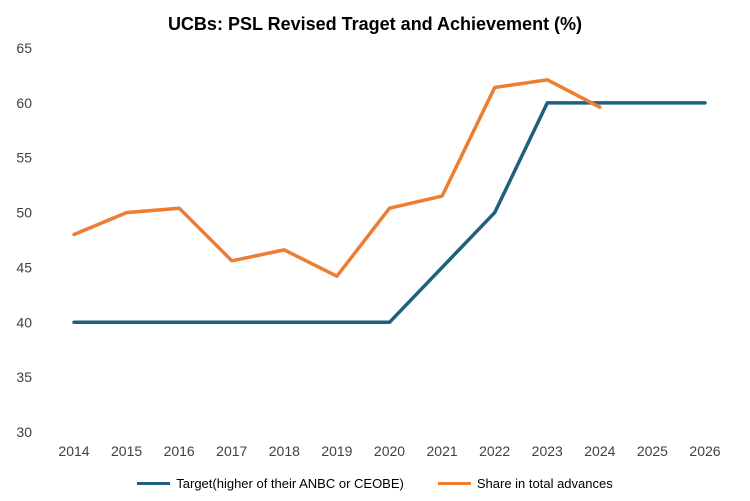  Describe the element at coordinates (290, 483) in the screenshot. I see `legend-label-target: Target(higher of their ANBC or CEOBE)` at that location.